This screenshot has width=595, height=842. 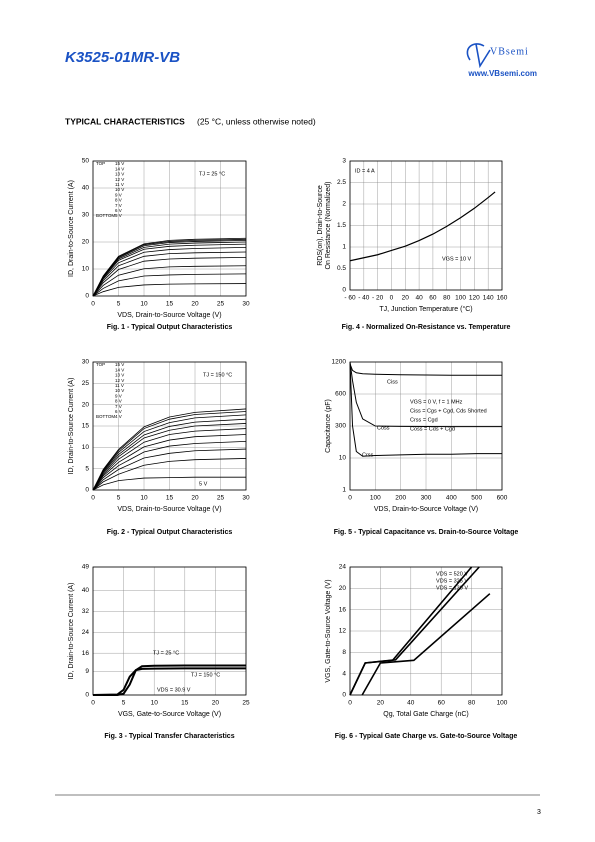 I want to click on x-tick-label: 200, so click(x=400, y=498).